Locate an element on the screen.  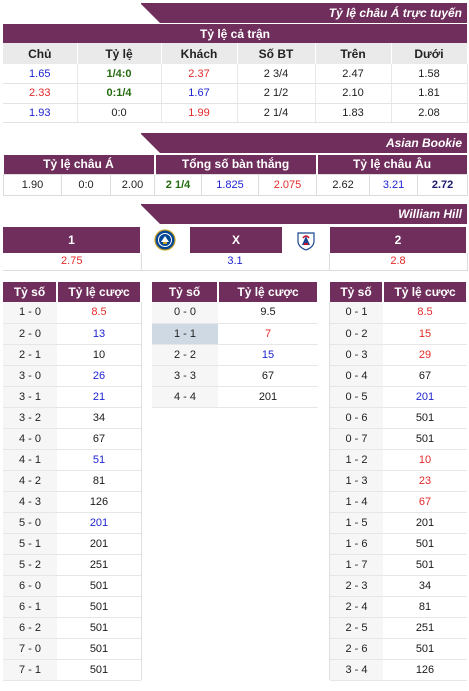
home-odds: 2.33 is located at coordinates (40, 93).